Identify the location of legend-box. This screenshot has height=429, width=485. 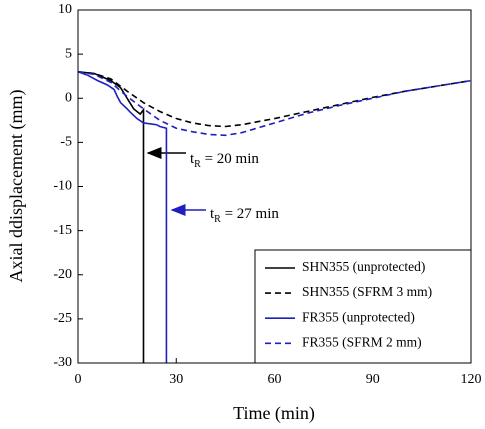
(363, 306).